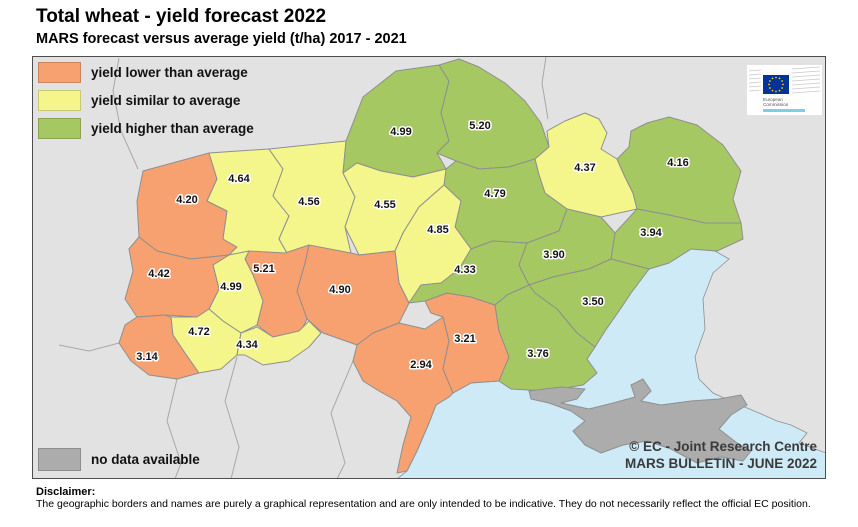  Describe the element at coordinates (59, 459) in the screenshot. I see `legend-swatch-no-data` at that location.